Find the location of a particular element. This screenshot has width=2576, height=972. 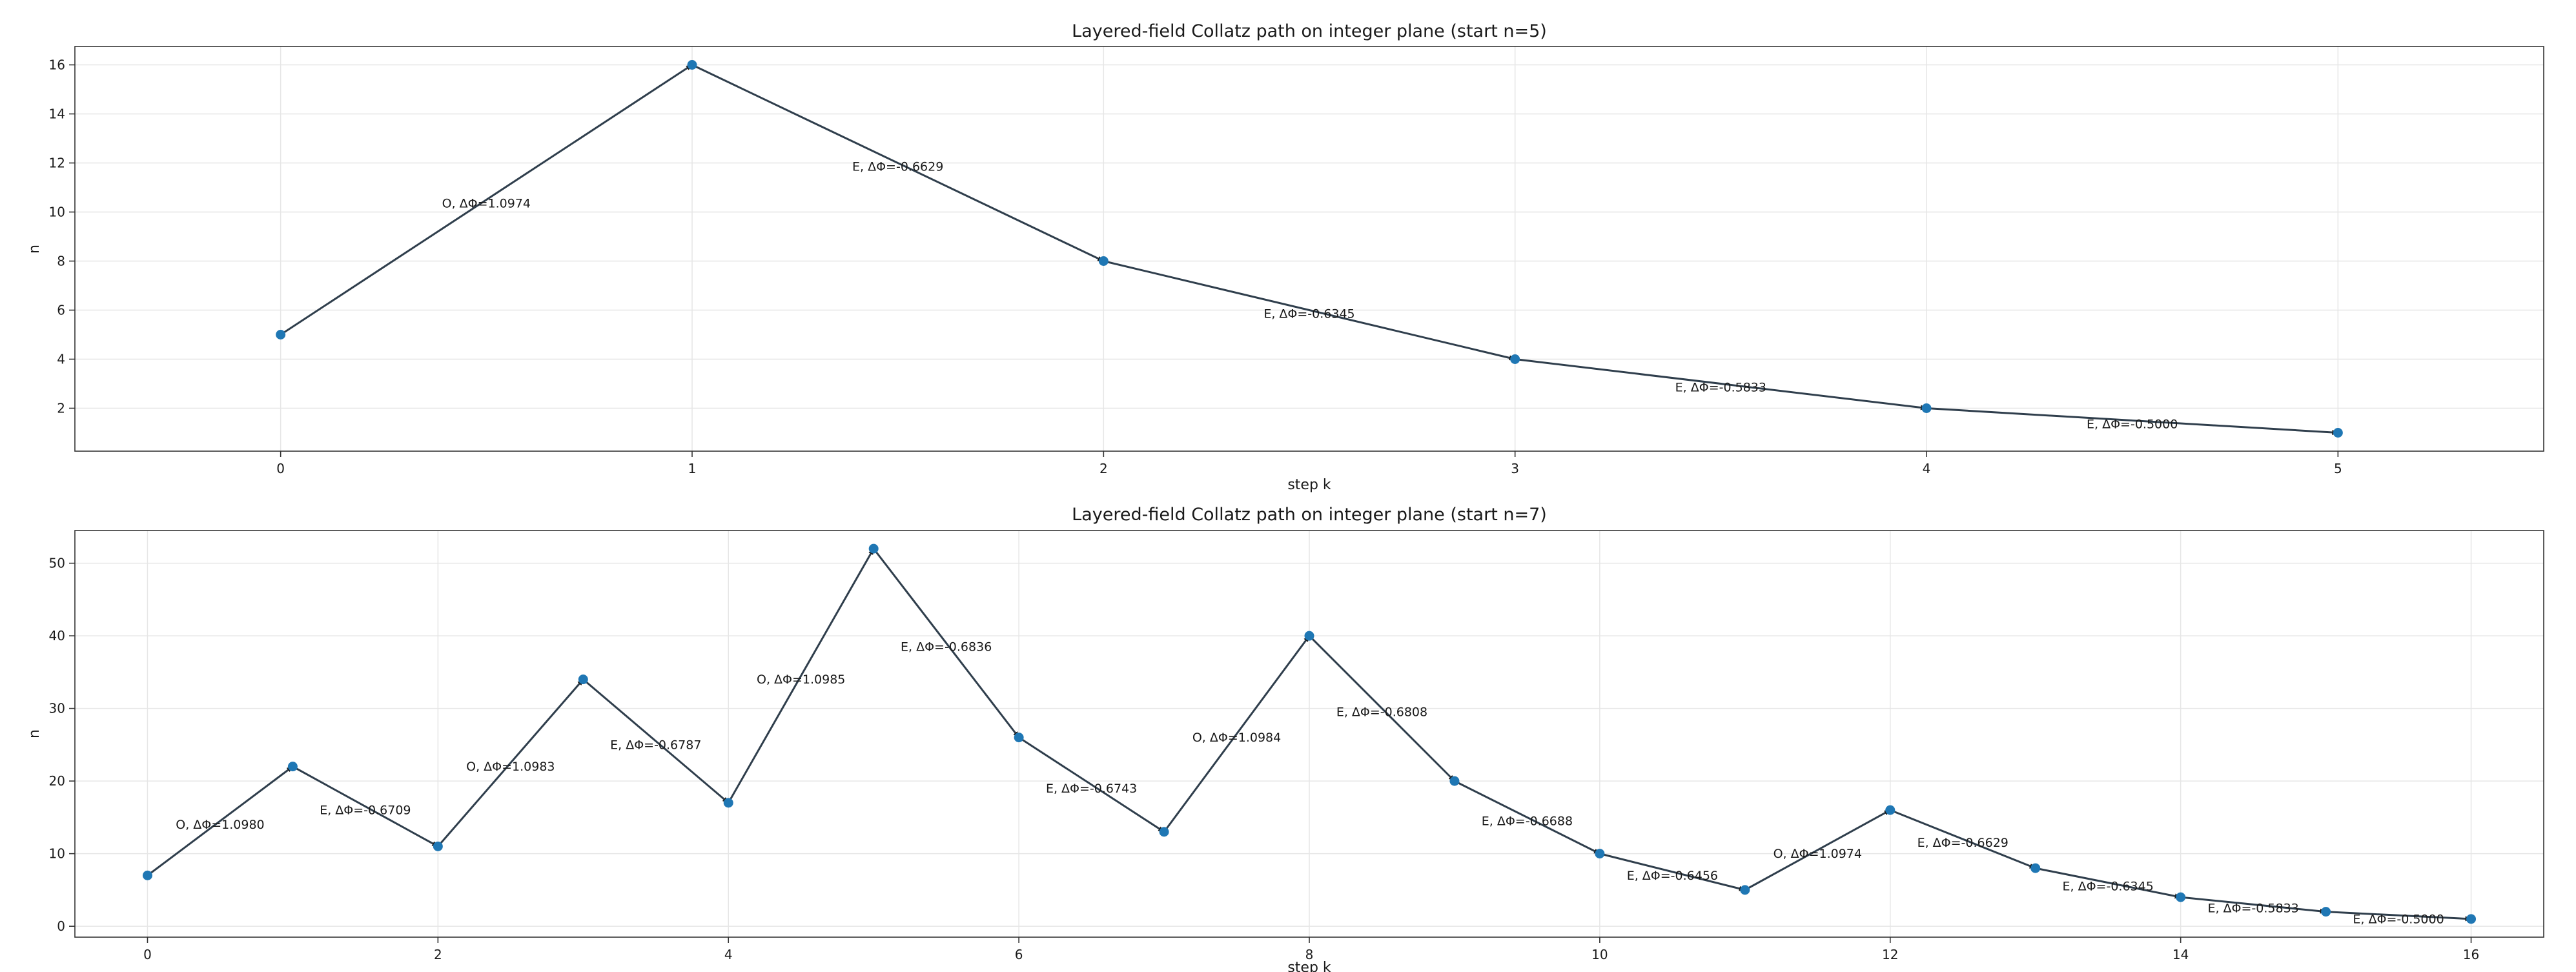

y-tick-label: 30 is located at coordinates (57, 708).